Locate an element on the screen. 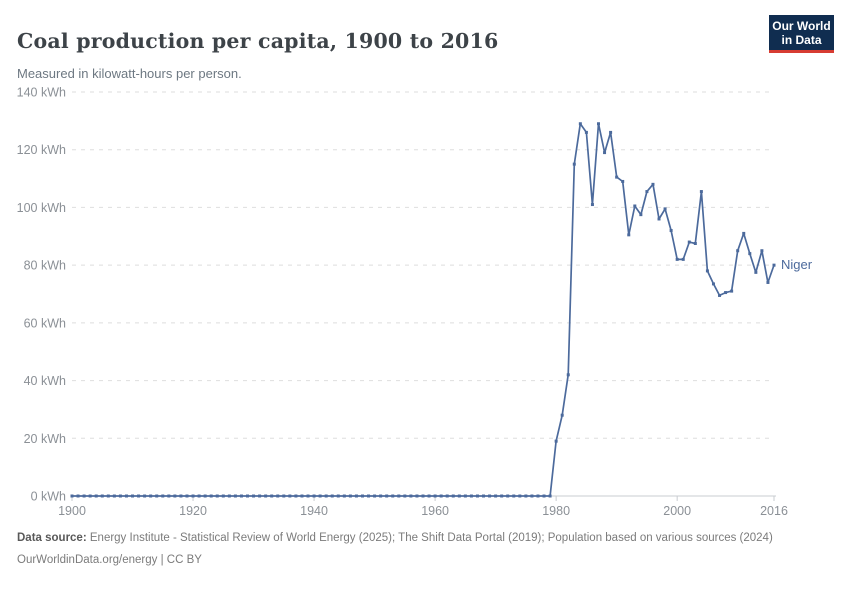 The image size is (850, 600). x-tick-label: 1900 is located at coordinates (72, 511).